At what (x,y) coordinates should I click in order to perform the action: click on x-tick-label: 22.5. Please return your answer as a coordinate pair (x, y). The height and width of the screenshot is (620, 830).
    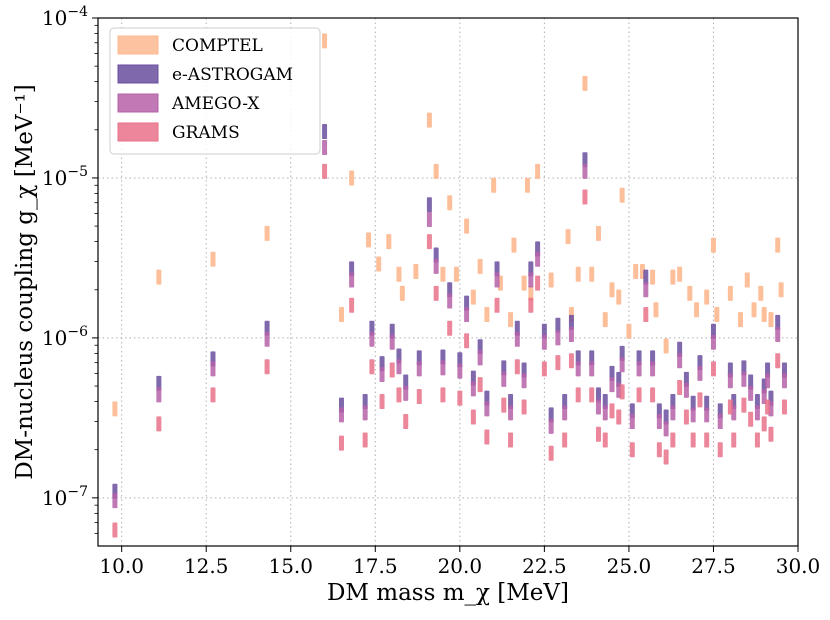
    Looking at the image, I should click on (544, 566).